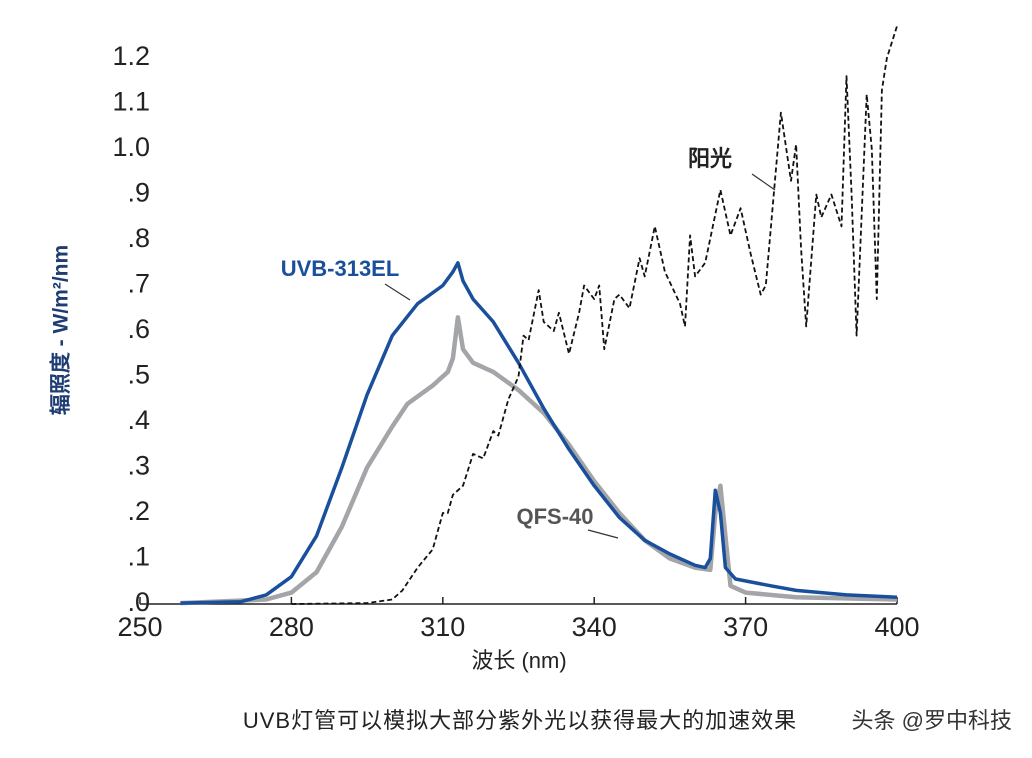 The height and width of the screenshot is (758, 1032). Describe the element at coordinates (138, 284) in the screenshot. I see `y-tick-label: .7` at that location.